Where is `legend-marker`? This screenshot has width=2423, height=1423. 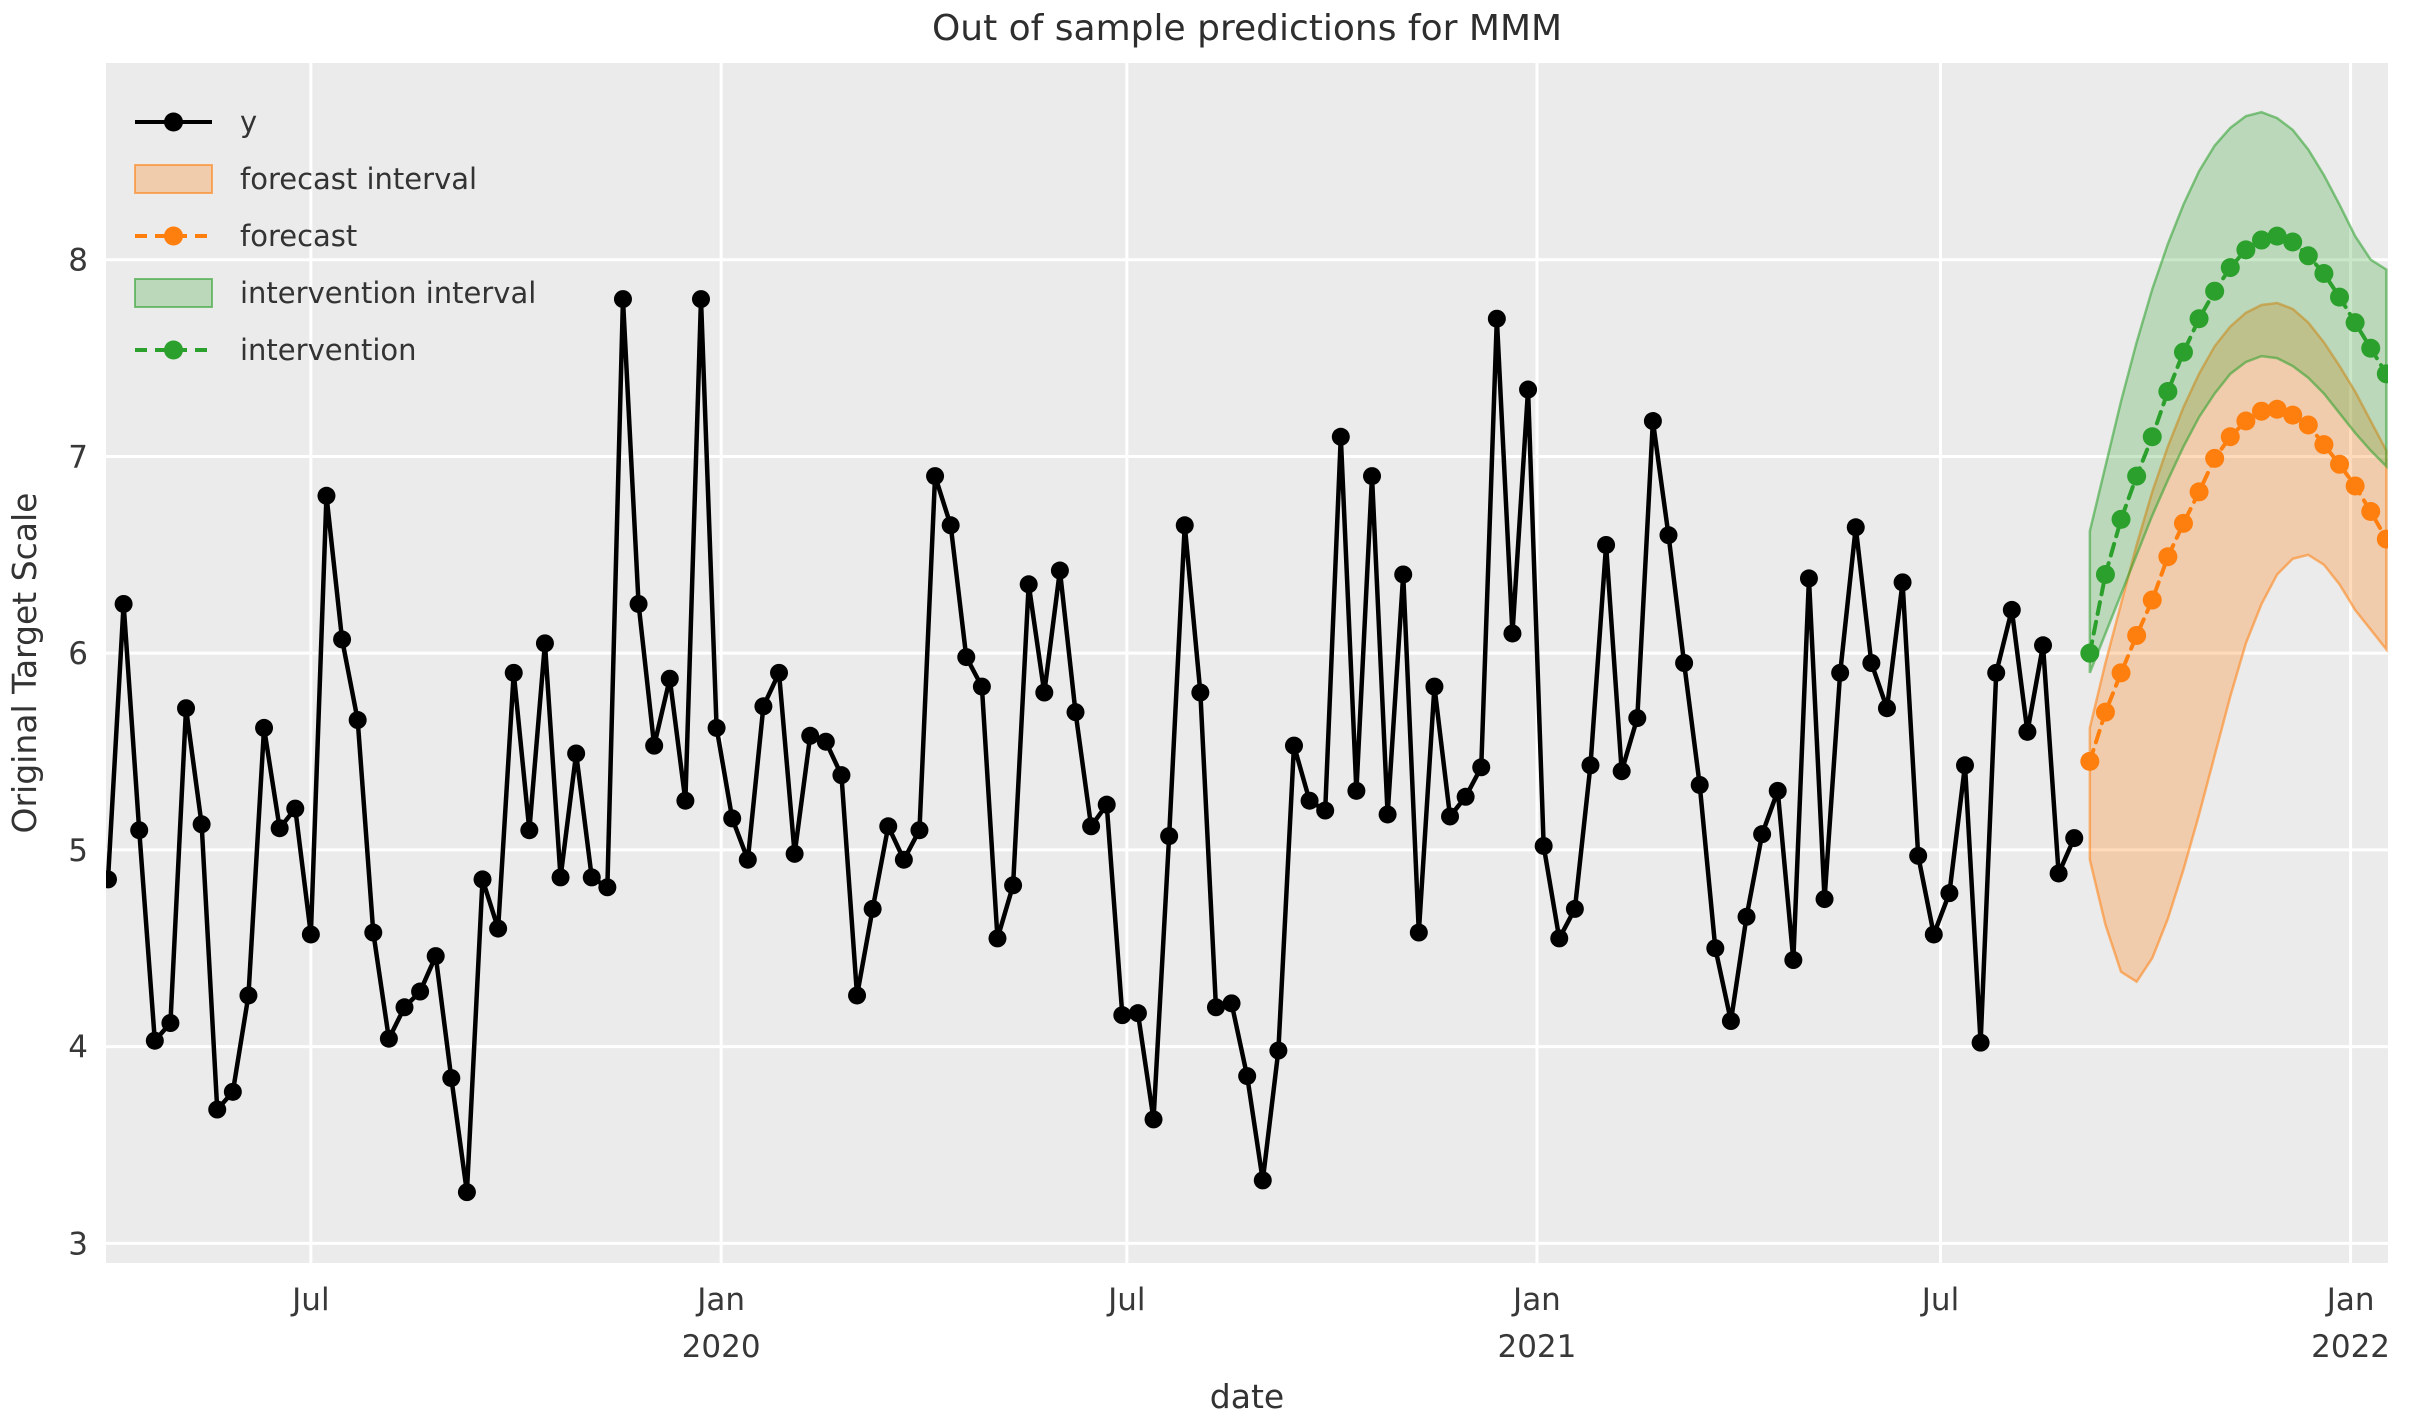
legend-marker is located at coordinates (173, 122).